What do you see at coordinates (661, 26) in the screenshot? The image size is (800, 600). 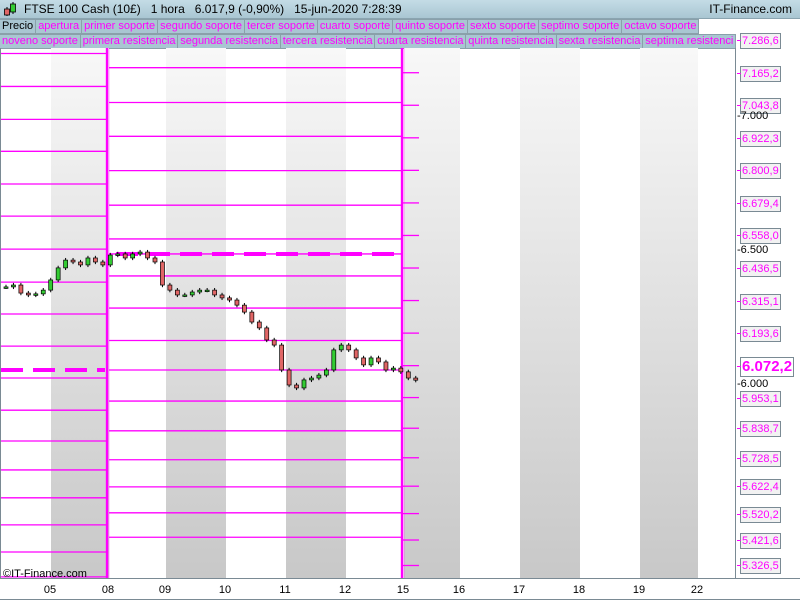 I see `legend-item: octavo soporte` at bounding box center [661, 26].